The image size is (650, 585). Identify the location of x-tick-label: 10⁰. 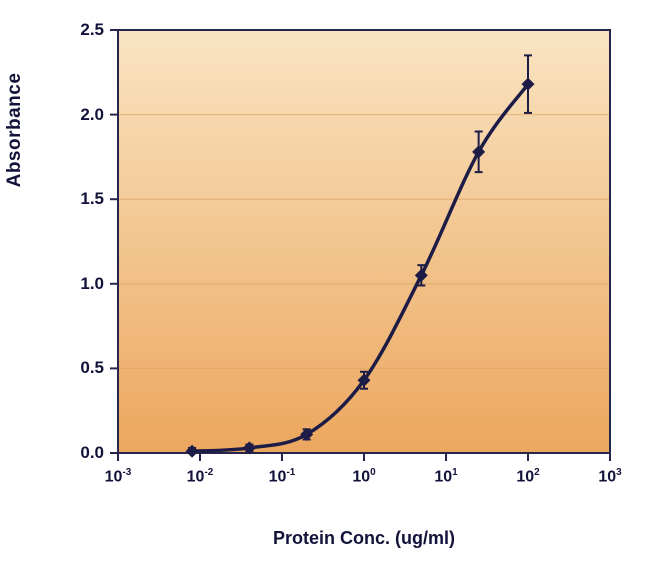
(364, 476).